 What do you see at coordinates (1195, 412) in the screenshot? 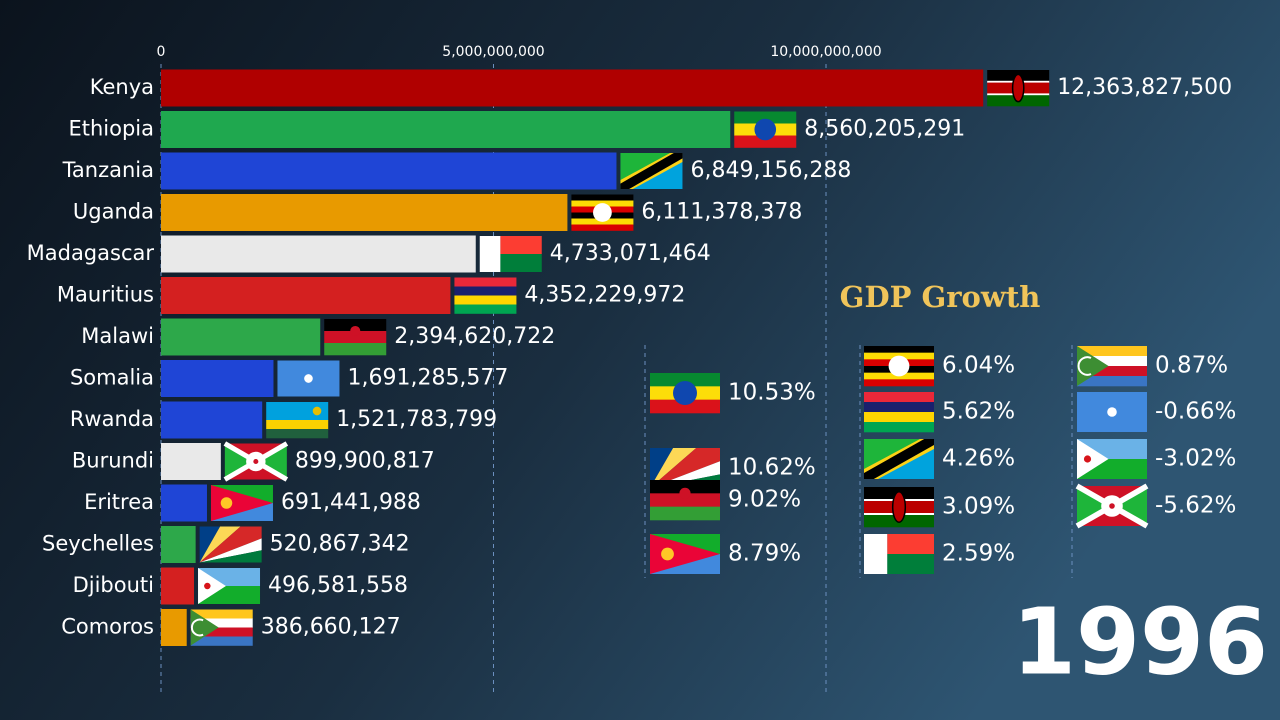
I see `growth-value: -0.66%` at bounding box center [1195, 412].